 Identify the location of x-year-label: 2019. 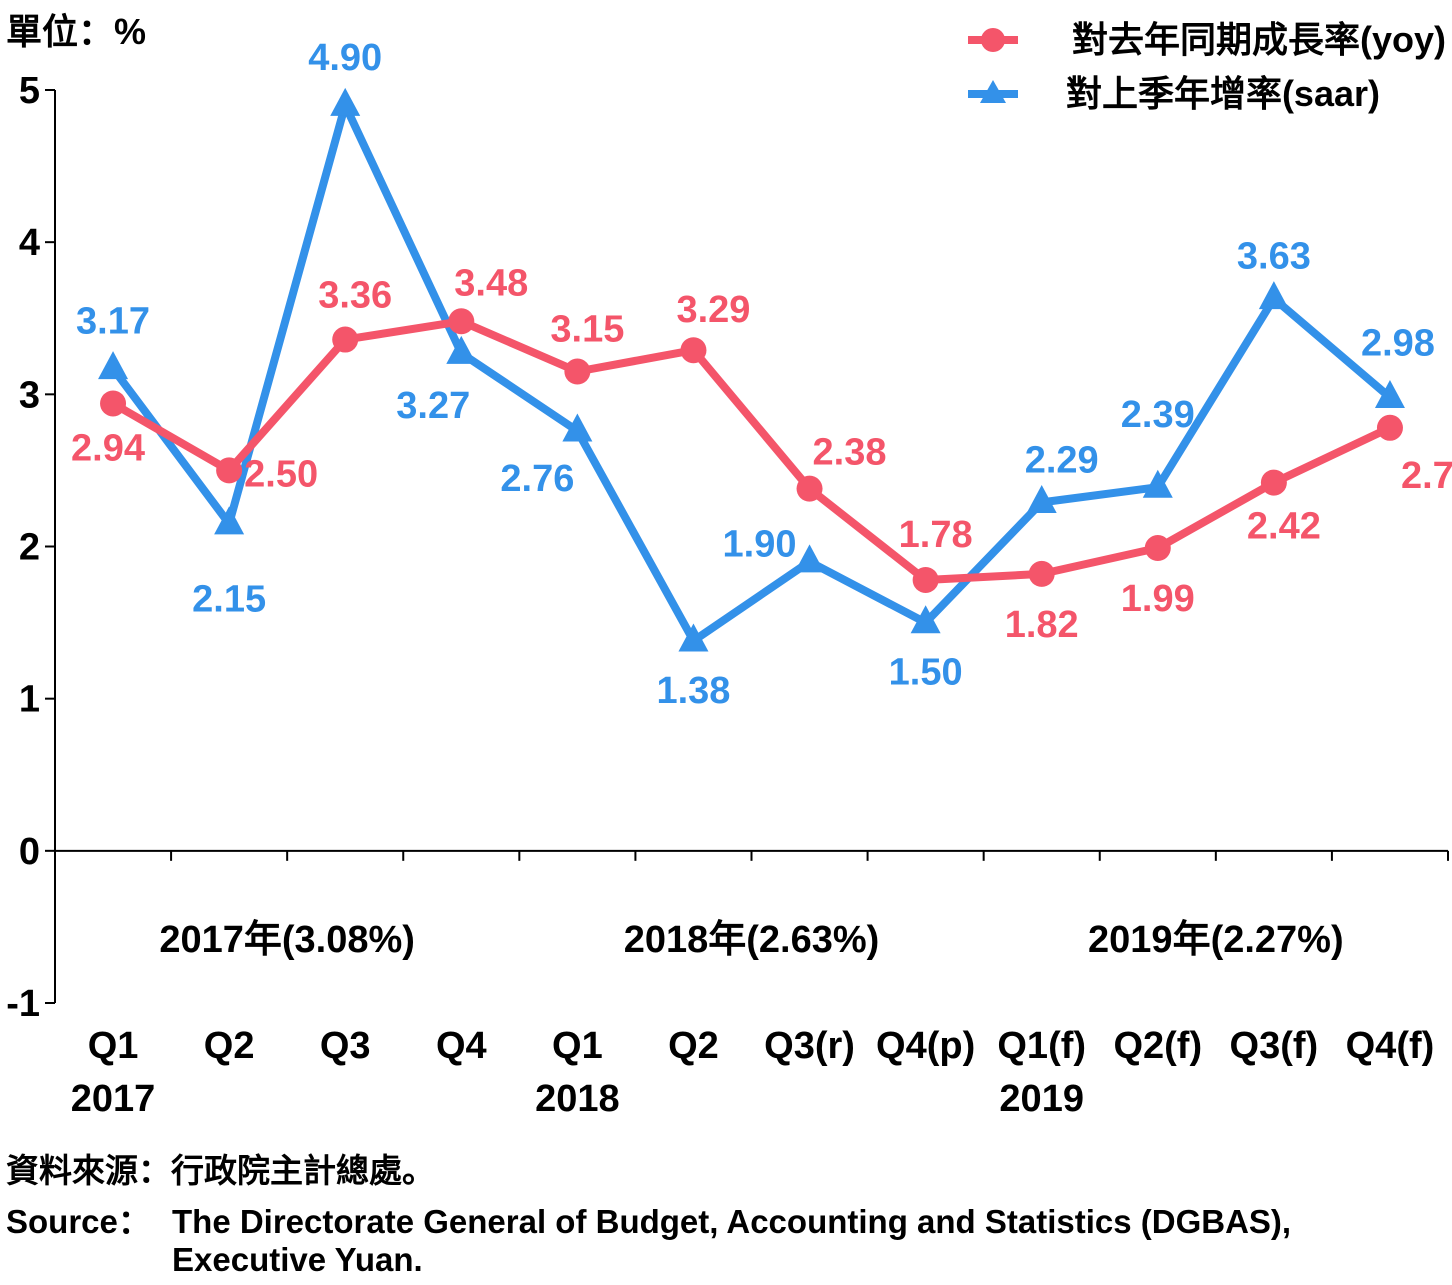
(1041, 1099).